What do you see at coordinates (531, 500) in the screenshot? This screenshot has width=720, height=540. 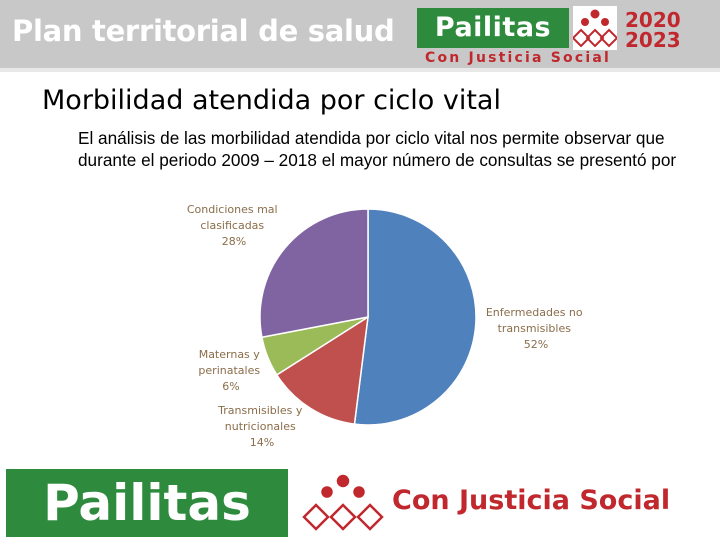 I see `footer-slogan: Con Justicia Social` at bounding box center [531, 500].